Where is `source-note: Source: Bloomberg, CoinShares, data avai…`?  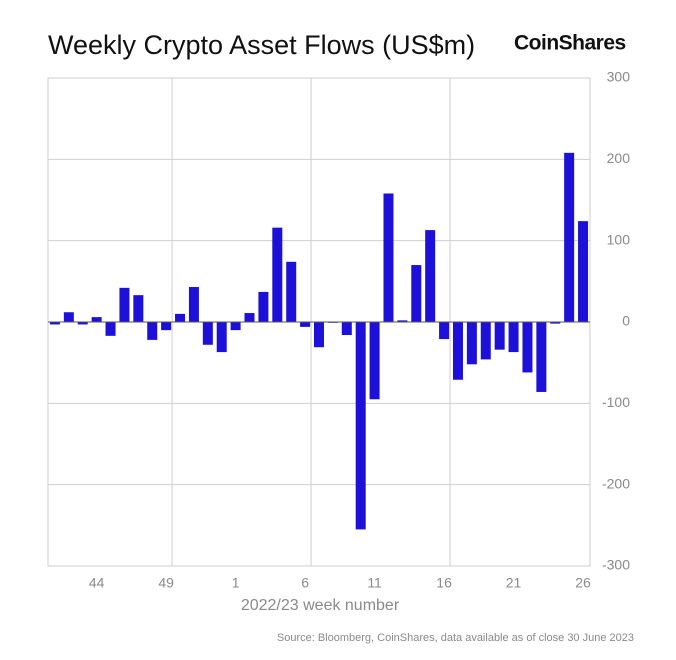
source-note: Source: Bloomberg, CoinShares, data avai… is located at coordinates (455, 638).